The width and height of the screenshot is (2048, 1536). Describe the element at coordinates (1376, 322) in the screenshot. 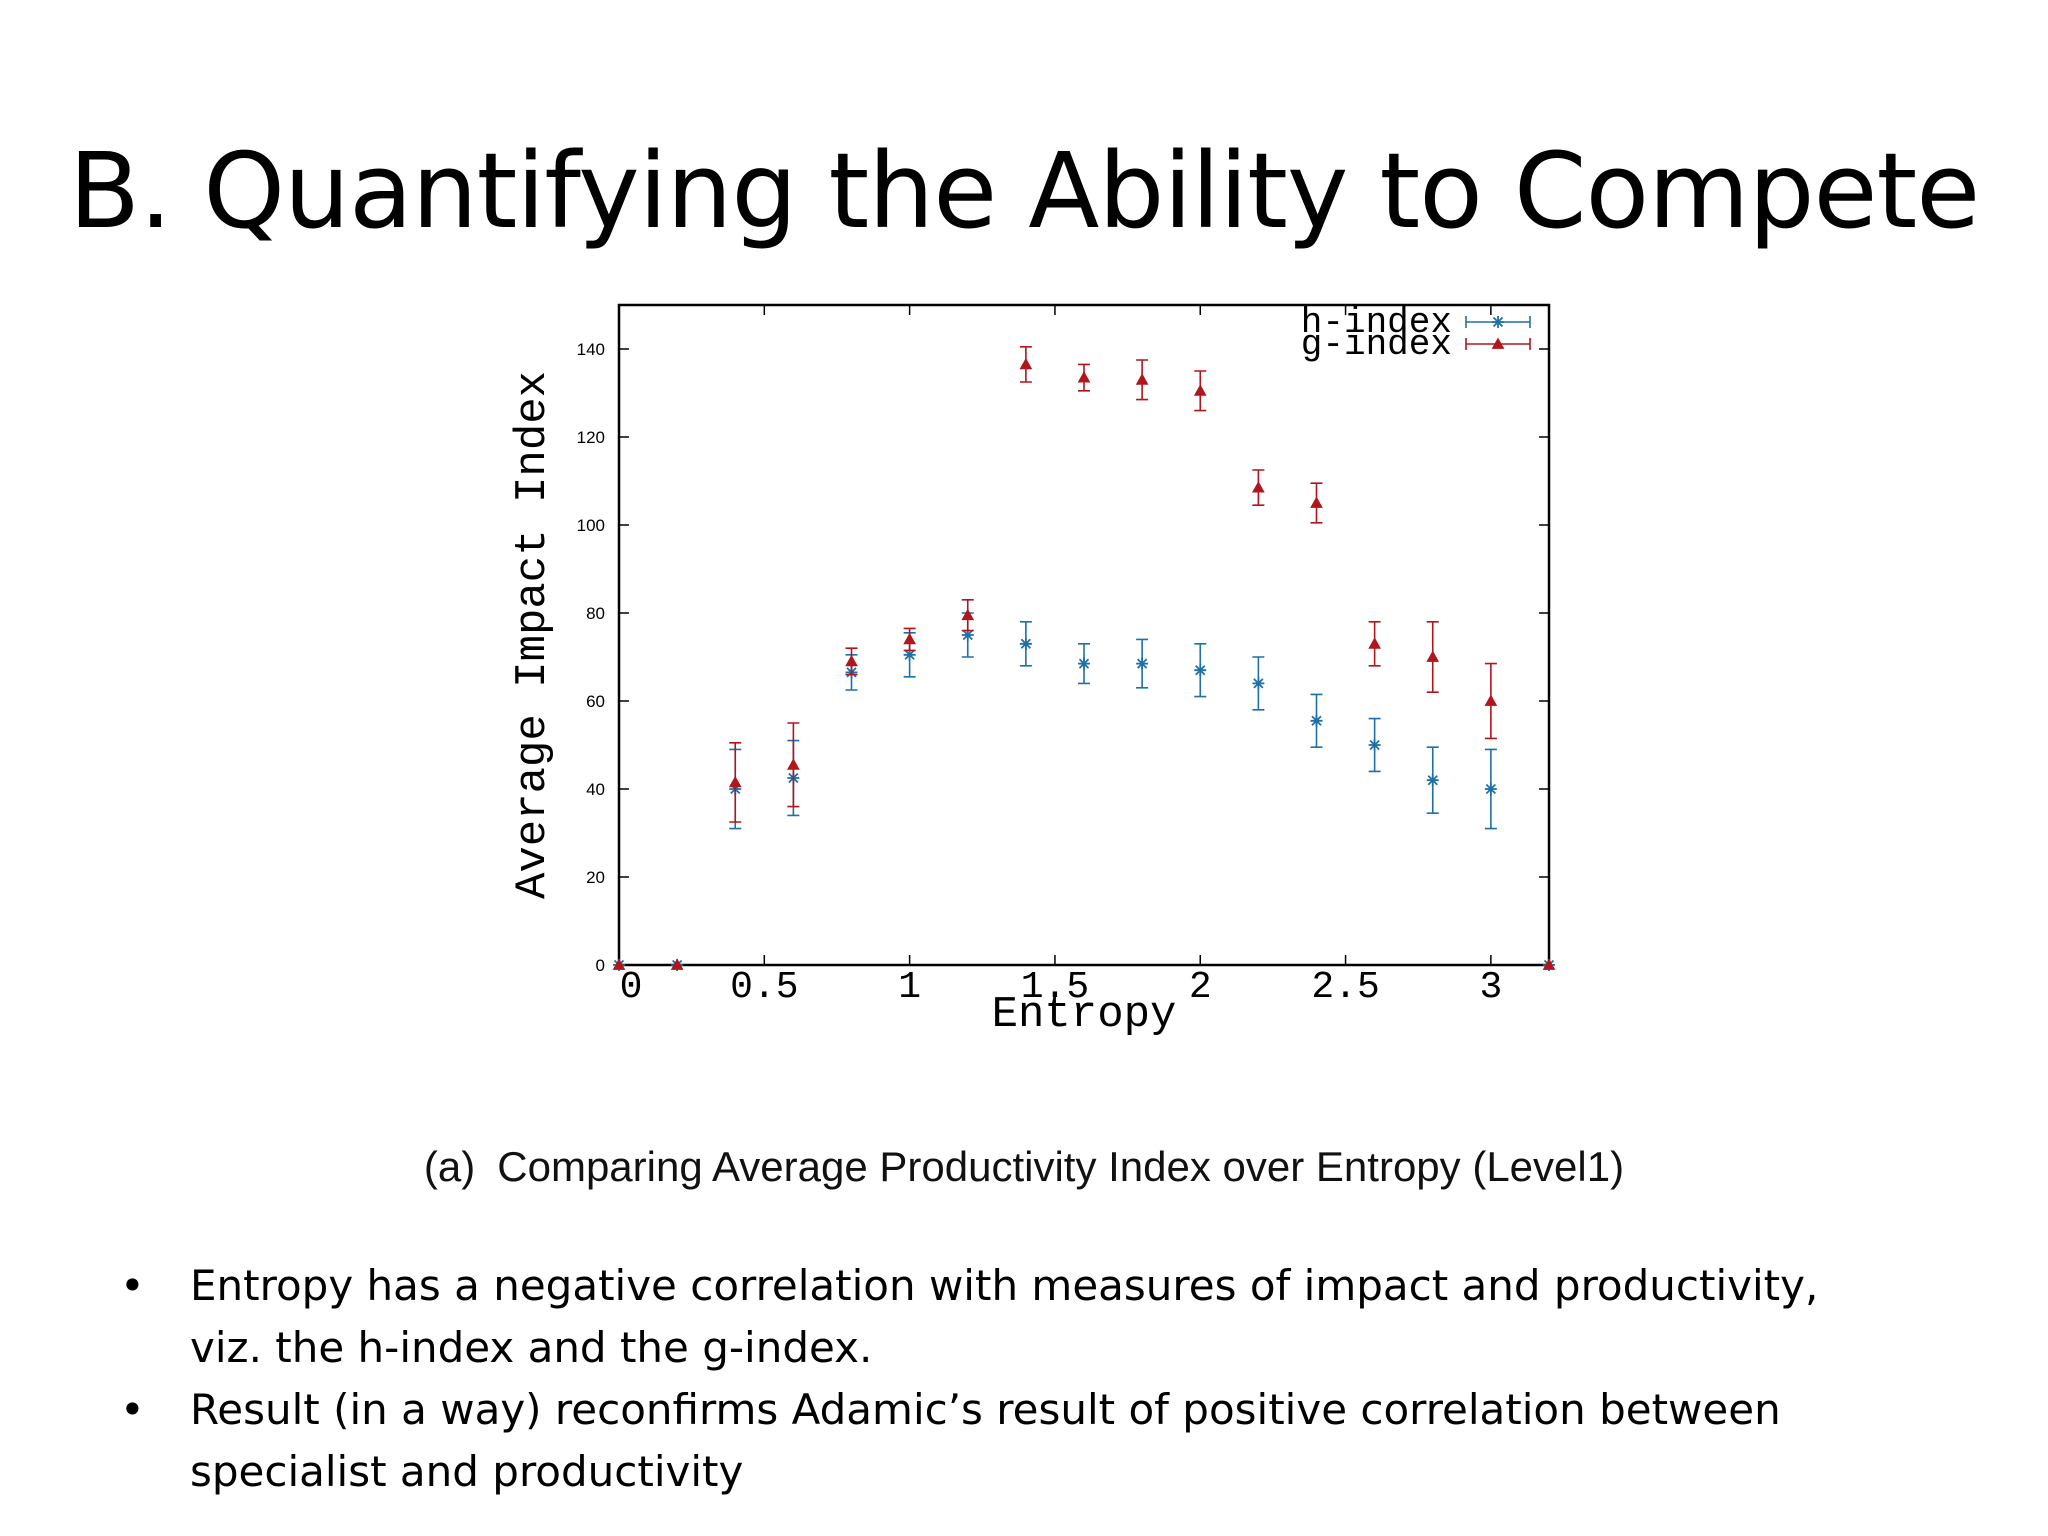

I see `legend-label-h-index: h-index` at that location.